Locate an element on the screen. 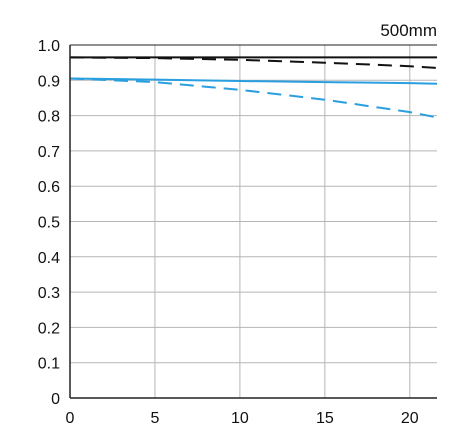 Image resolution: width=470 pixels, height=440 pixels. y-tick-label: 0.9 is located at coordinates (49, 81).